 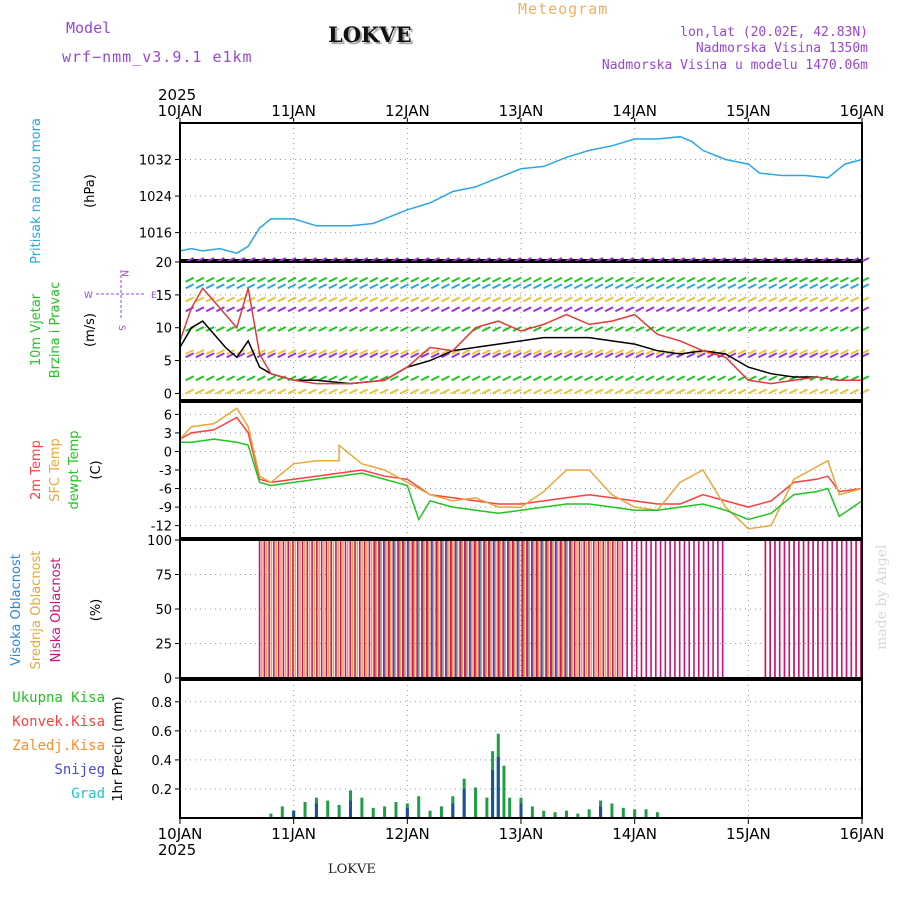 I want to click on temp2m-ylabel: 2m Temp, so click(x=36, y=470).